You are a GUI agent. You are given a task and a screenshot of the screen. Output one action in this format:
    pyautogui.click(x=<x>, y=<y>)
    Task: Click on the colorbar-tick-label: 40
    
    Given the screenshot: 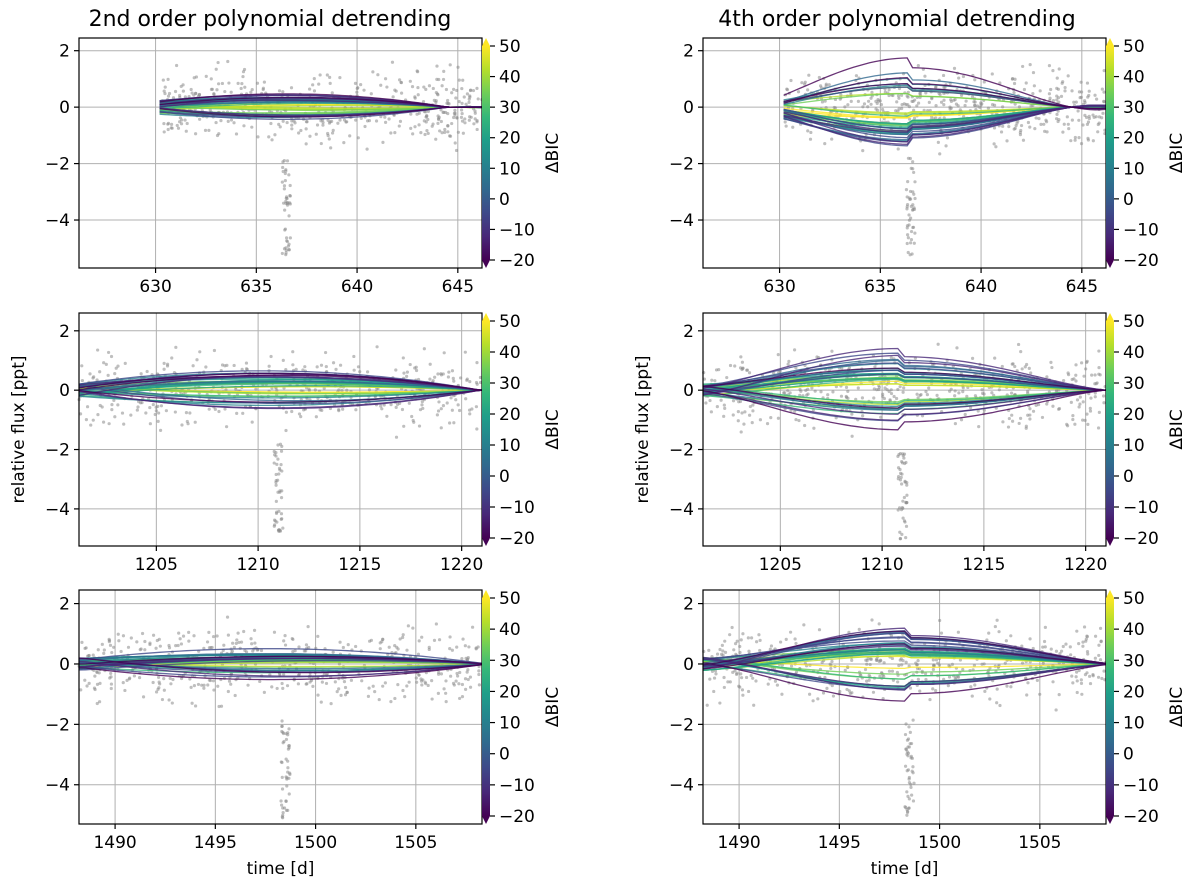 What is the action you would take?
    pyautogui.click(x=1134, y=78)
    